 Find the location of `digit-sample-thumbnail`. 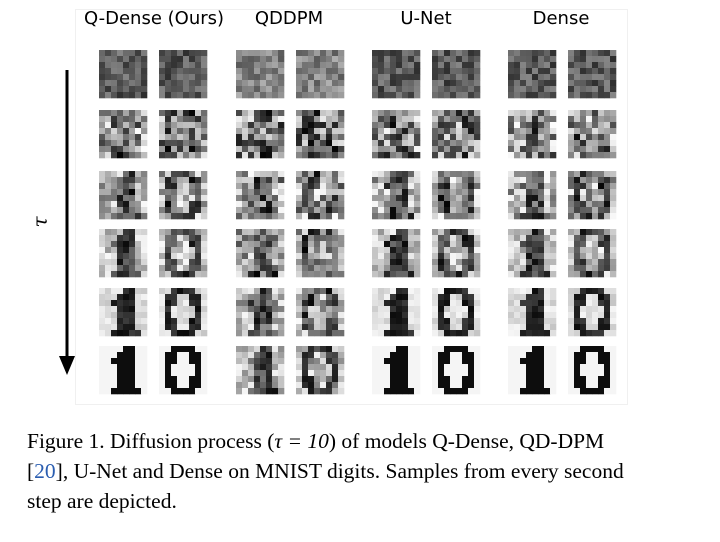

digit-sample-thumbnail is located at coordinates (396, 253).